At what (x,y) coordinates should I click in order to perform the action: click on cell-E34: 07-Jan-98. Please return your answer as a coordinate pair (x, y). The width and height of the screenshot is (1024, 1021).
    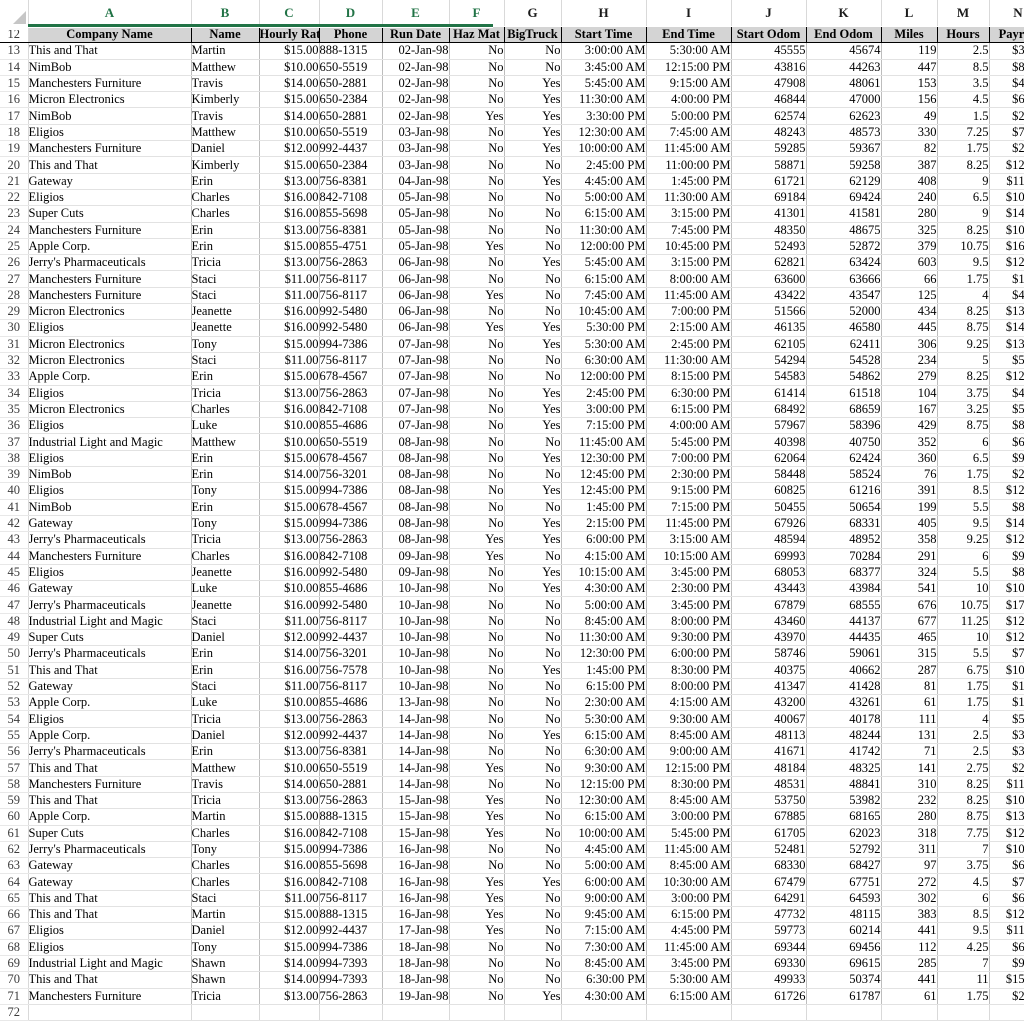
    Looking at the image, I should click on (416, 393).